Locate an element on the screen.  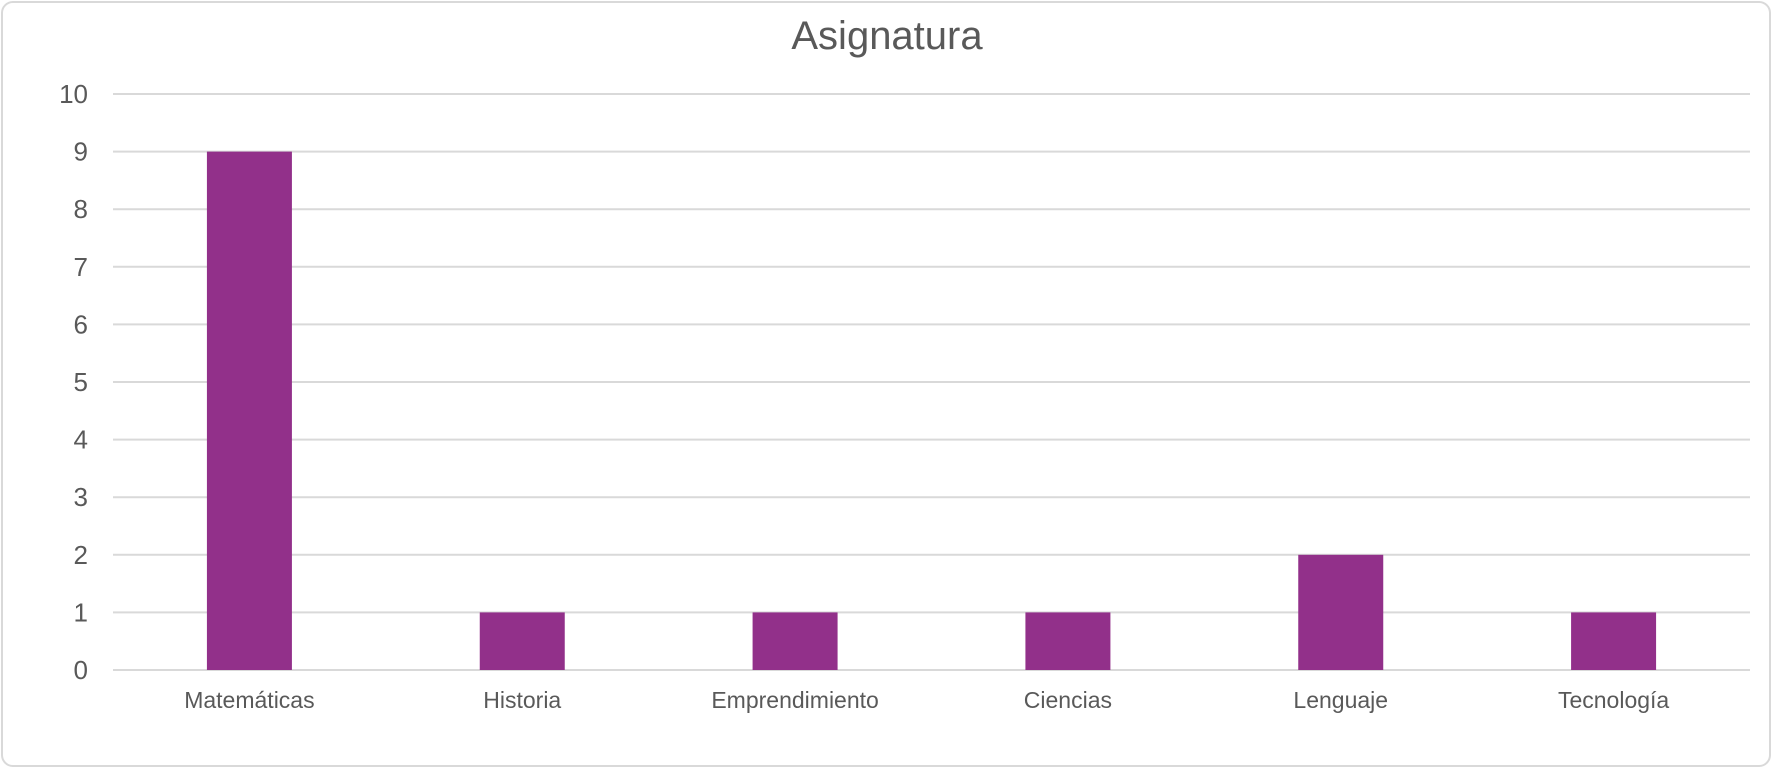
x-tick-label: Tecnología is located at coordinates (1613, 700).